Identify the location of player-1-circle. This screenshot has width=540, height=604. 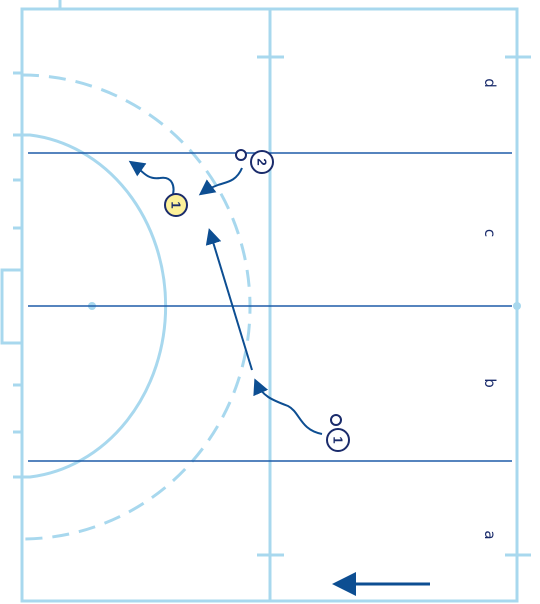
(338, 440).